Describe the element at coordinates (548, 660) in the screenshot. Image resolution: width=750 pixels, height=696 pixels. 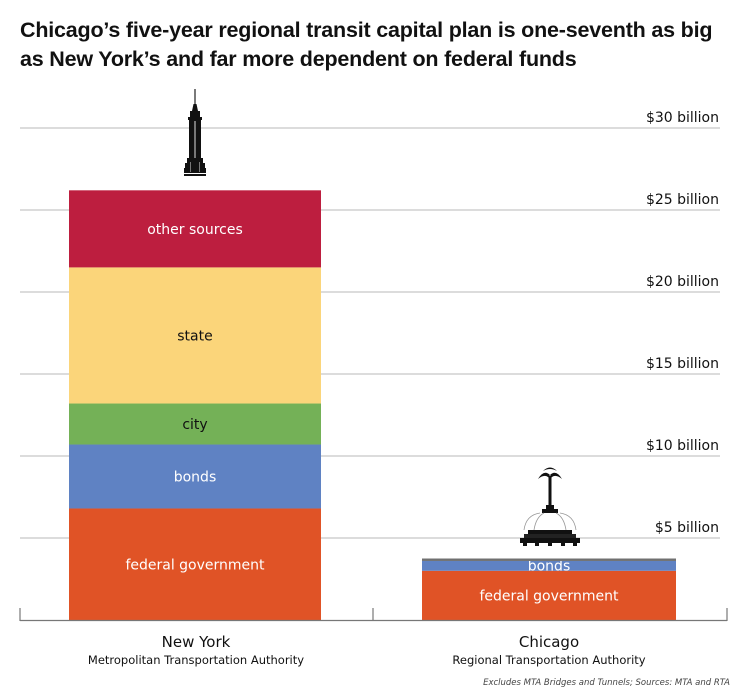
I see `category-subtitle: Regional Transportation Authority` at that location.